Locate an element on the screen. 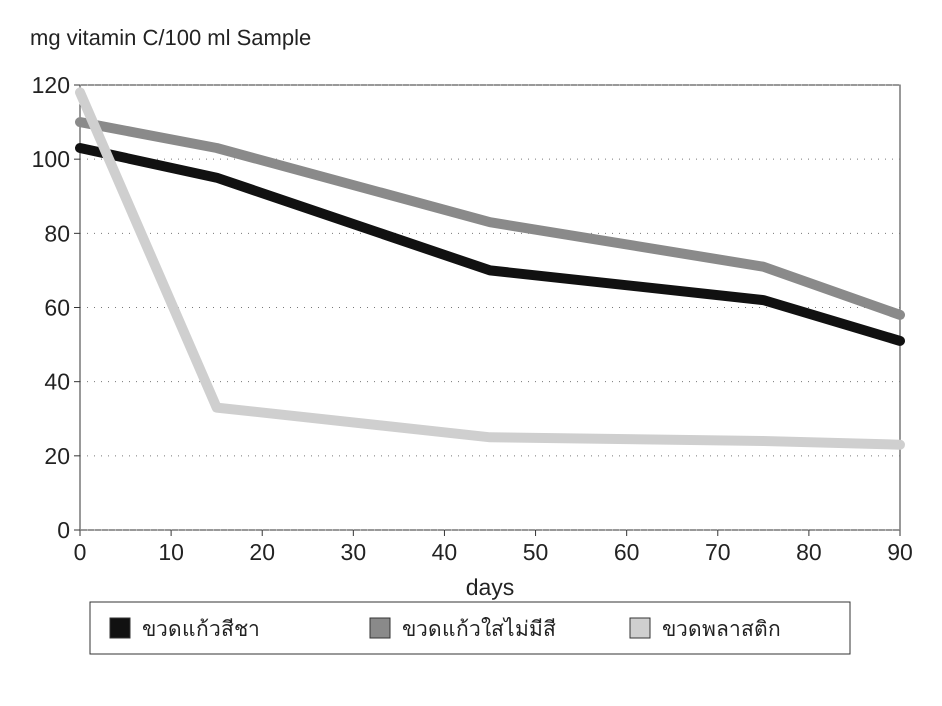 Image resolution: width=942 pixels, height=706 pixels. x-tick-label: 40 is located at coordinates (445, 552).